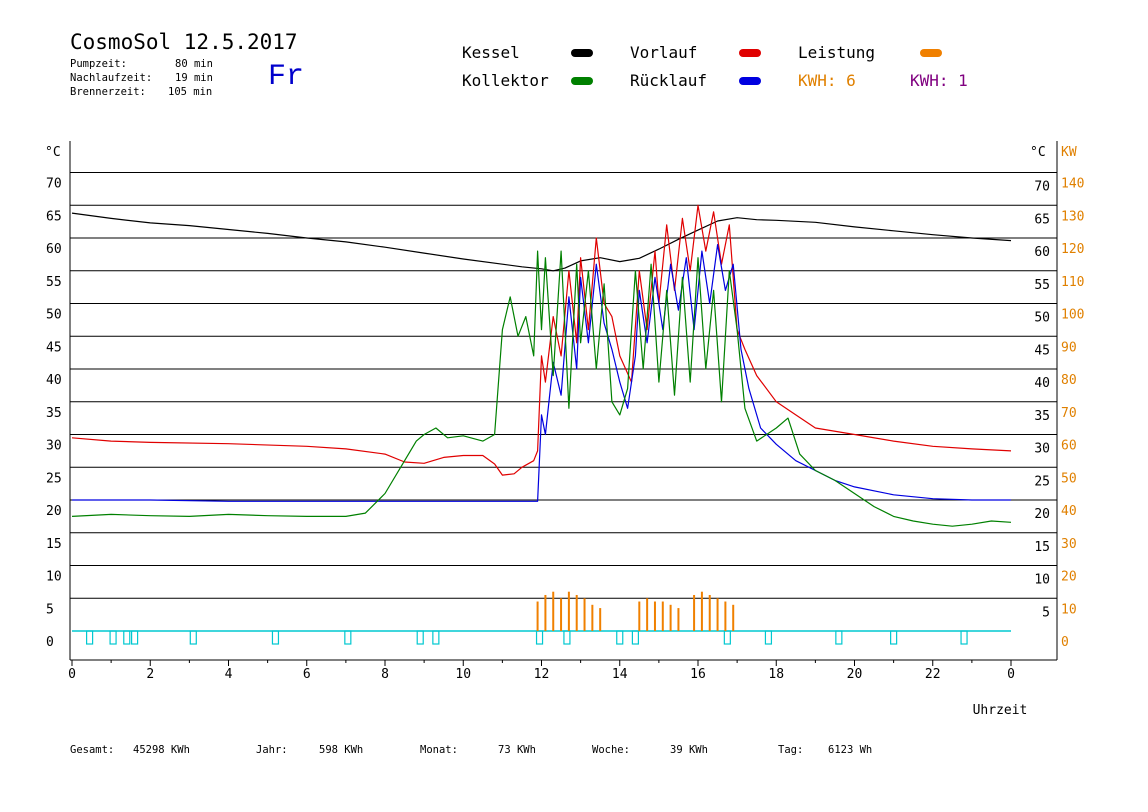  What do you see at coordinates (54, 249) in the screenshot?
I see `y-tick-label-left: 60` at bounding box center [54, 249].